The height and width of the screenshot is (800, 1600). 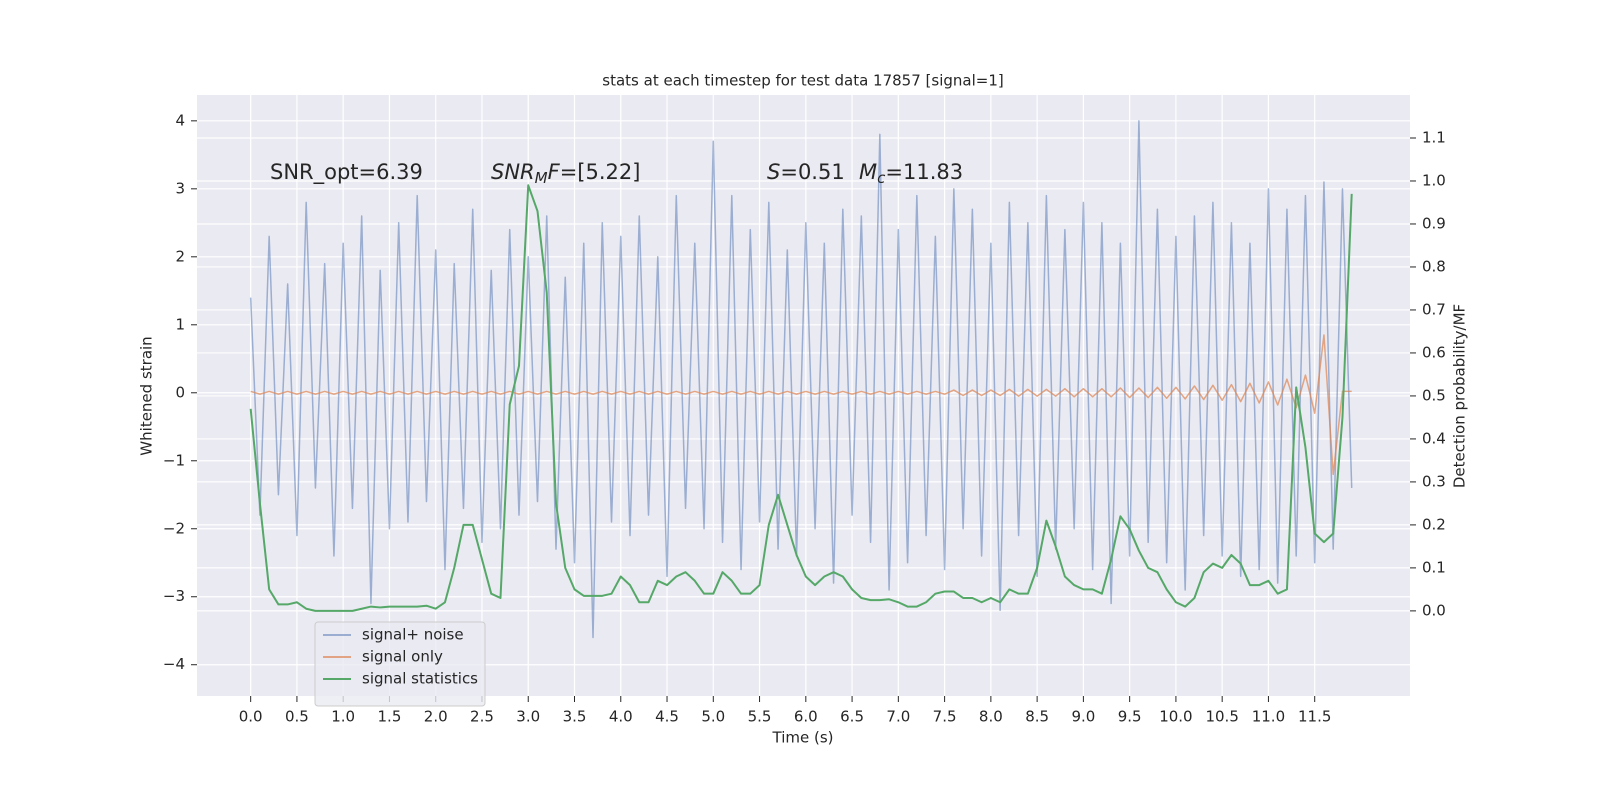 I want to click on y2-tick-label: 0.2, so click(x=1434, y=524).